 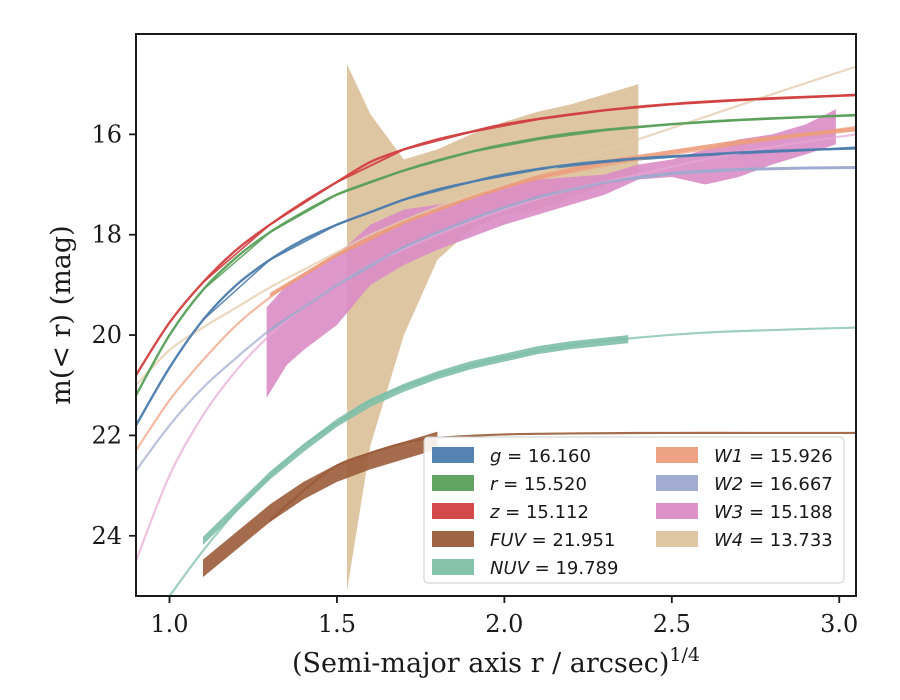 I want to click on legend-swatch-w4, so click(x=677, y=539).